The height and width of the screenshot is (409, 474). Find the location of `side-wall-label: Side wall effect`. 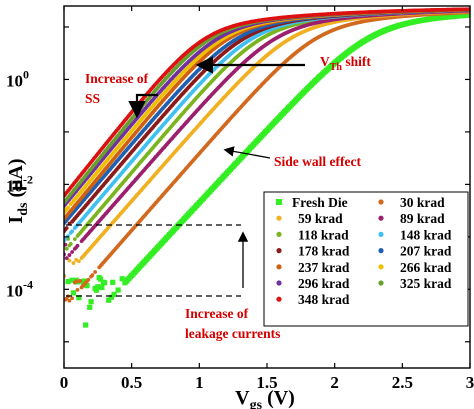

side-wall-label: Side wall effect is located at coordinates (317, 161).